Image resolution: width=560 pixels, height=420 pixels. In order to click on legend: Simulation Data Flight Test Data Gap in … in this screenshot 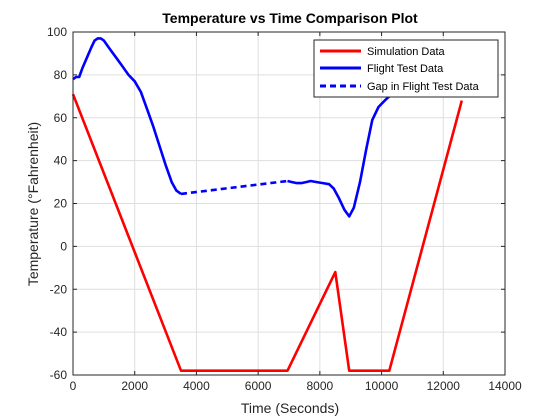, I will do `click(406, 68)`.